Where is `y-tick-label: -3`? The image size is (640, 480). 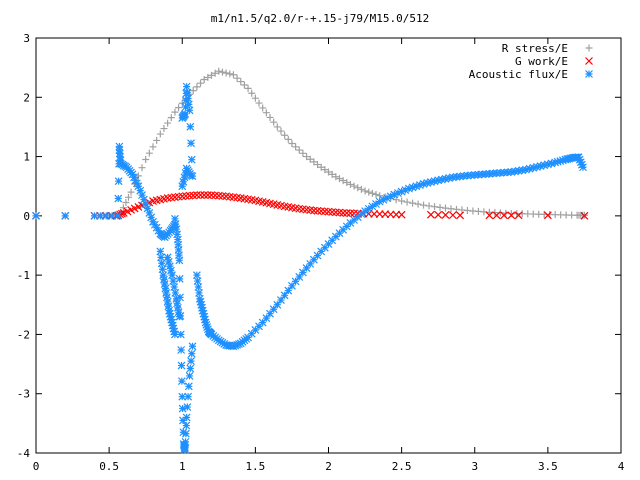
y-tick-label: -3 is located at coordinates (23, 394).